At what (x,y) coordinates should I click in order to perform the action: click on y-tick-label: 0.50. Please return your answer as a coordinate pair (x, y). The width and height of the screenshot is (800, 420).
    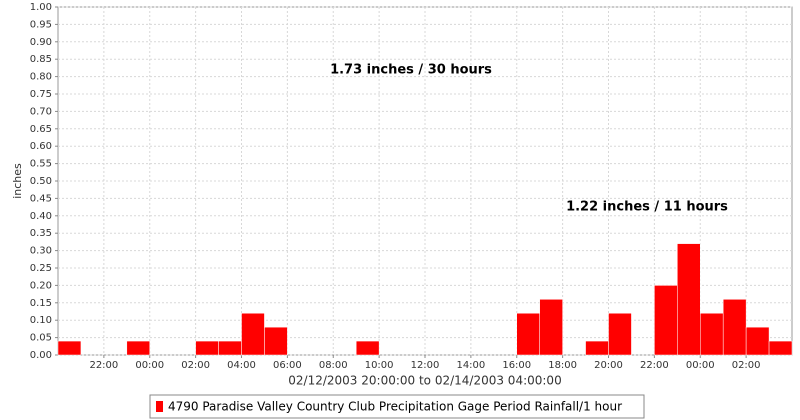
    Looking at the image, I should click on (41, 181).